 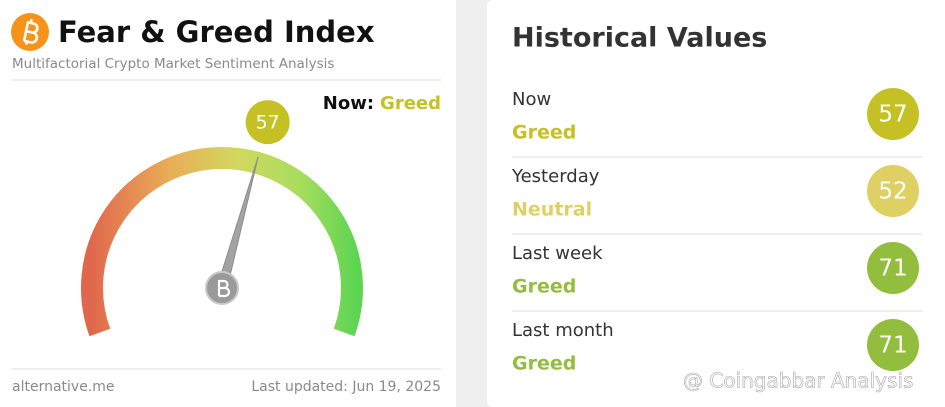 I want to click on hub-icon, so click(x=224, y=288).